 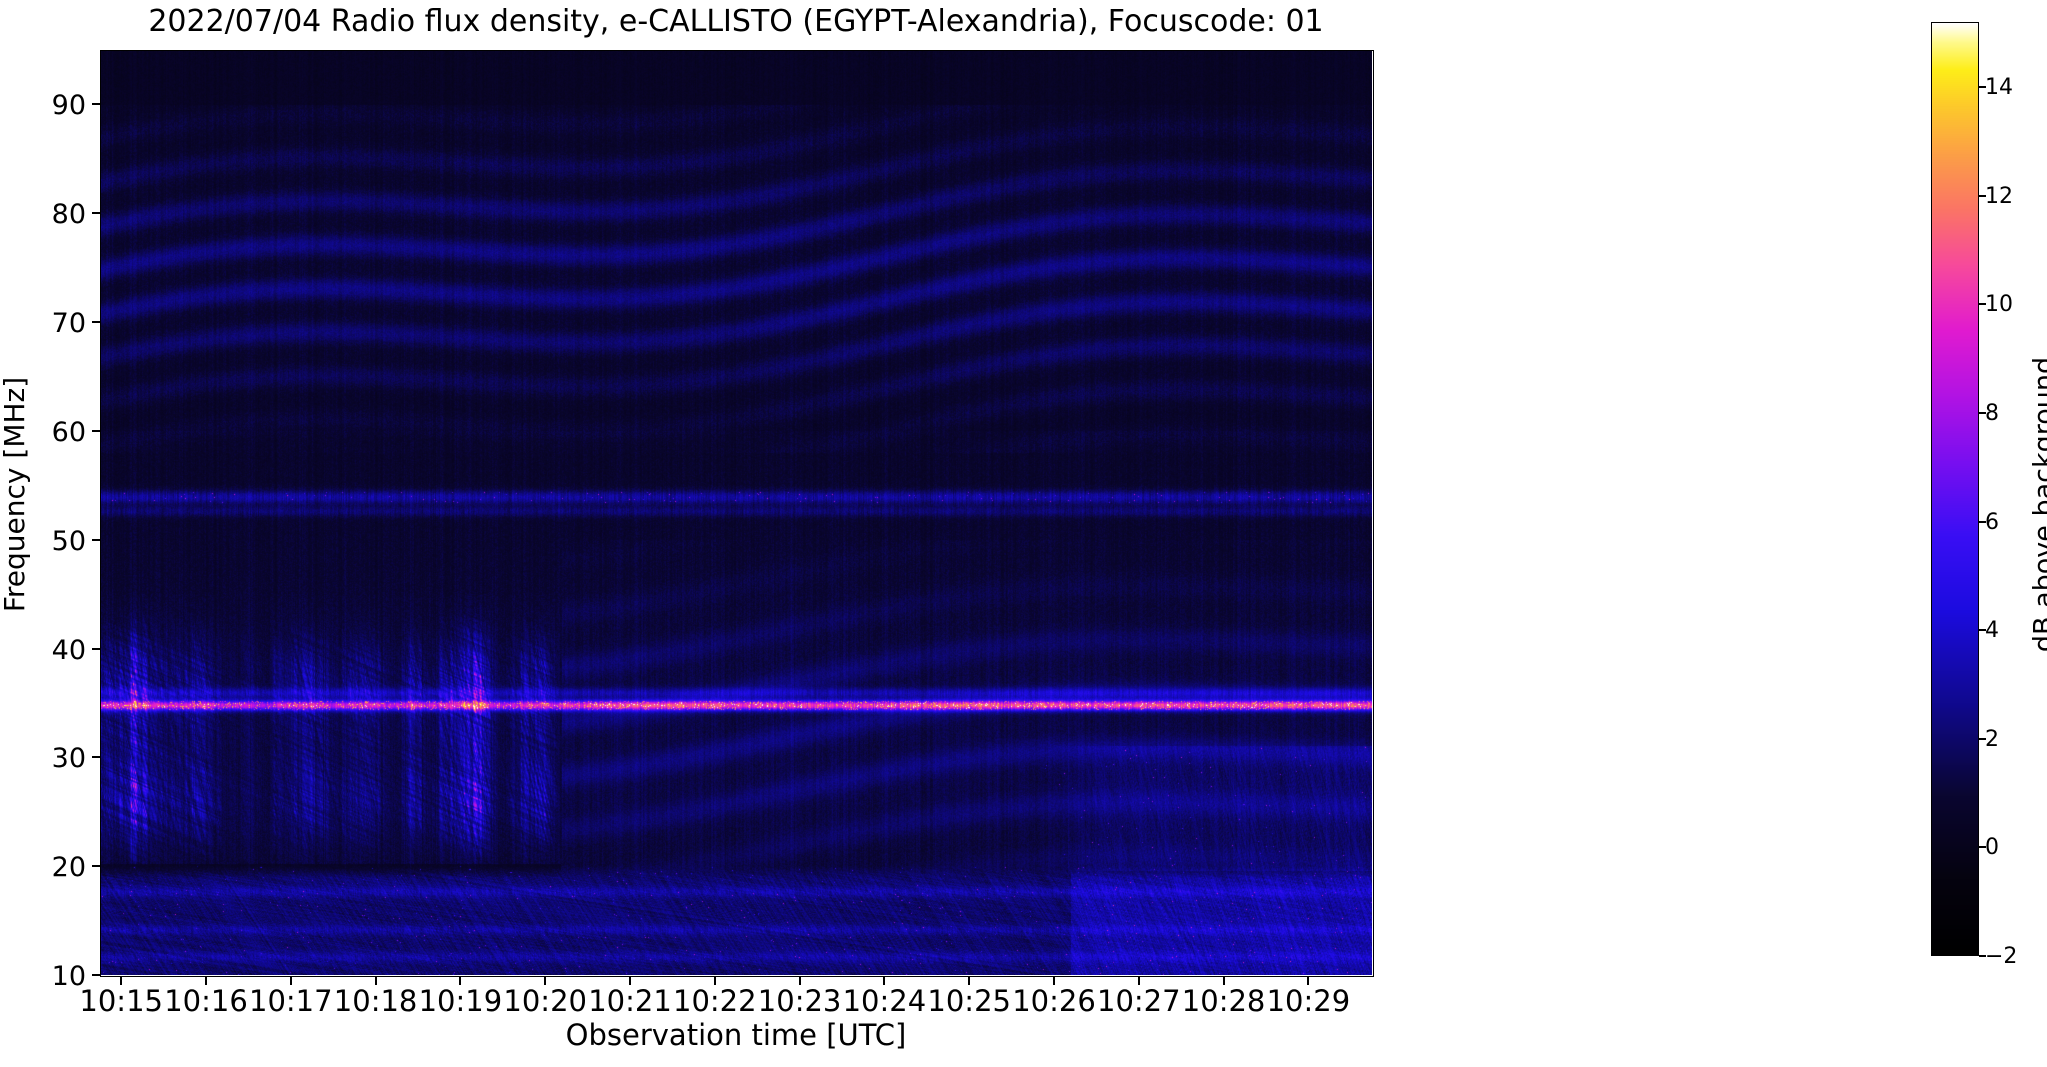 I want to click on x-axis-tick-label: 10:24, so click(x=884, y=1001).